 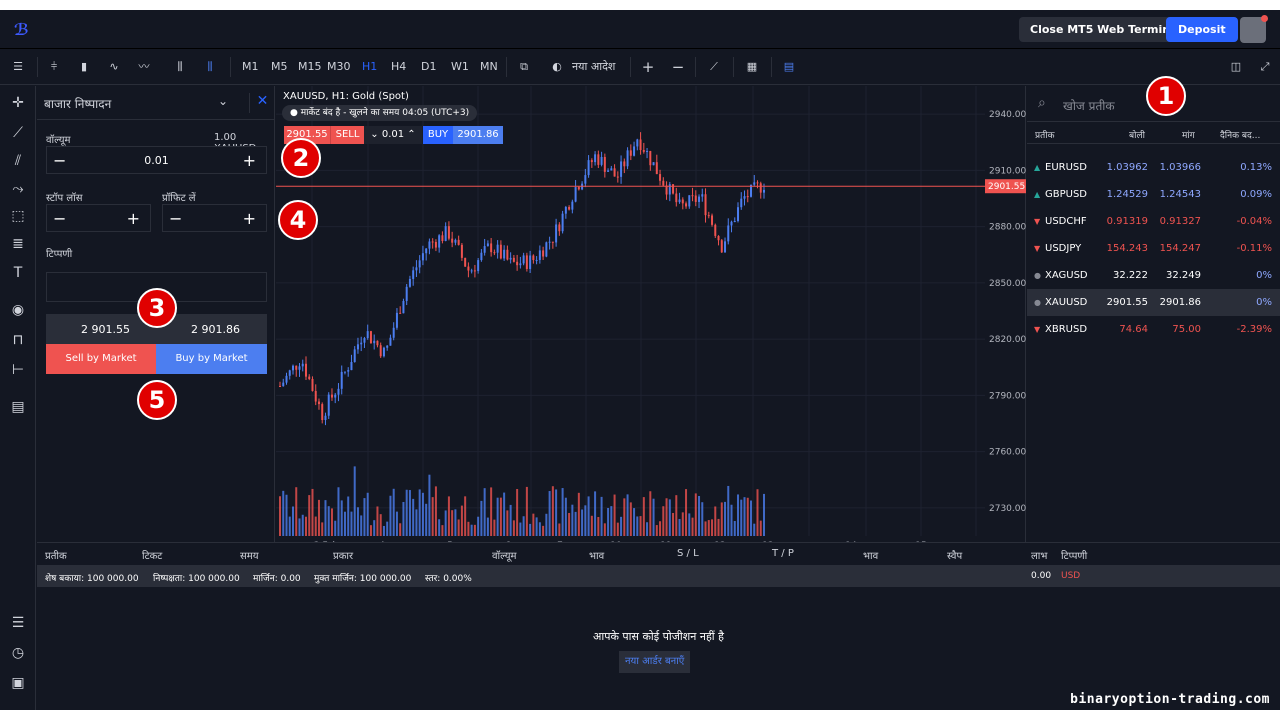 What do you see at coordinates (783, 553) in the screenshot?
I see `col-tp: T / P` at bounding box center [783, 553].